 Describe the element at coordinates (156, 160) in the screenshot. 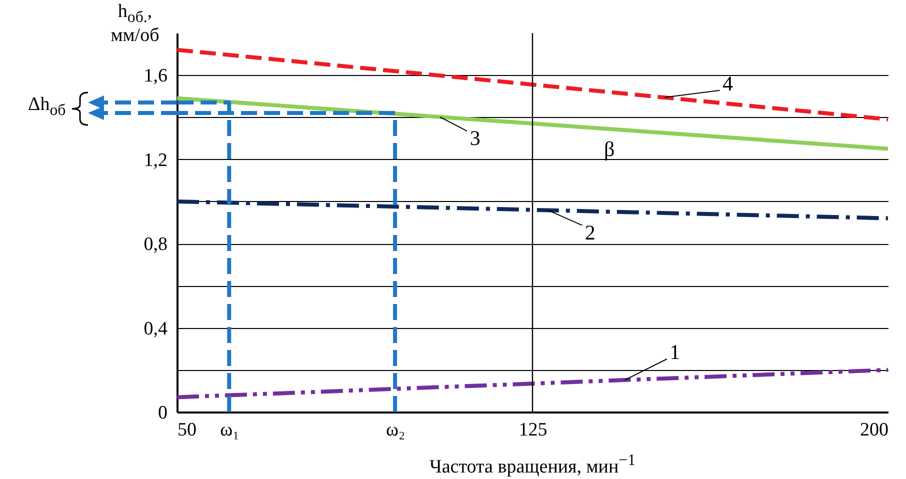

I see `y-tick-label: 1,2` at that location.